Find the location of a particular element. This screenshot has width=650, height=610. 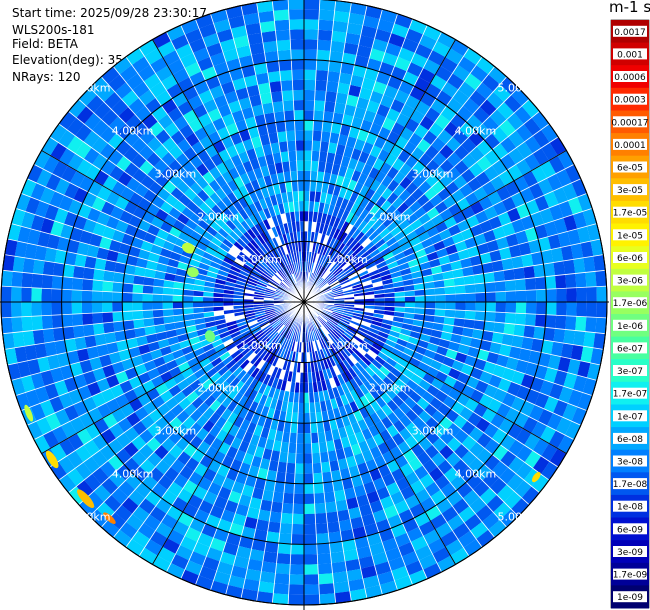

backscatter-patch is located at coordinates (52, 459).